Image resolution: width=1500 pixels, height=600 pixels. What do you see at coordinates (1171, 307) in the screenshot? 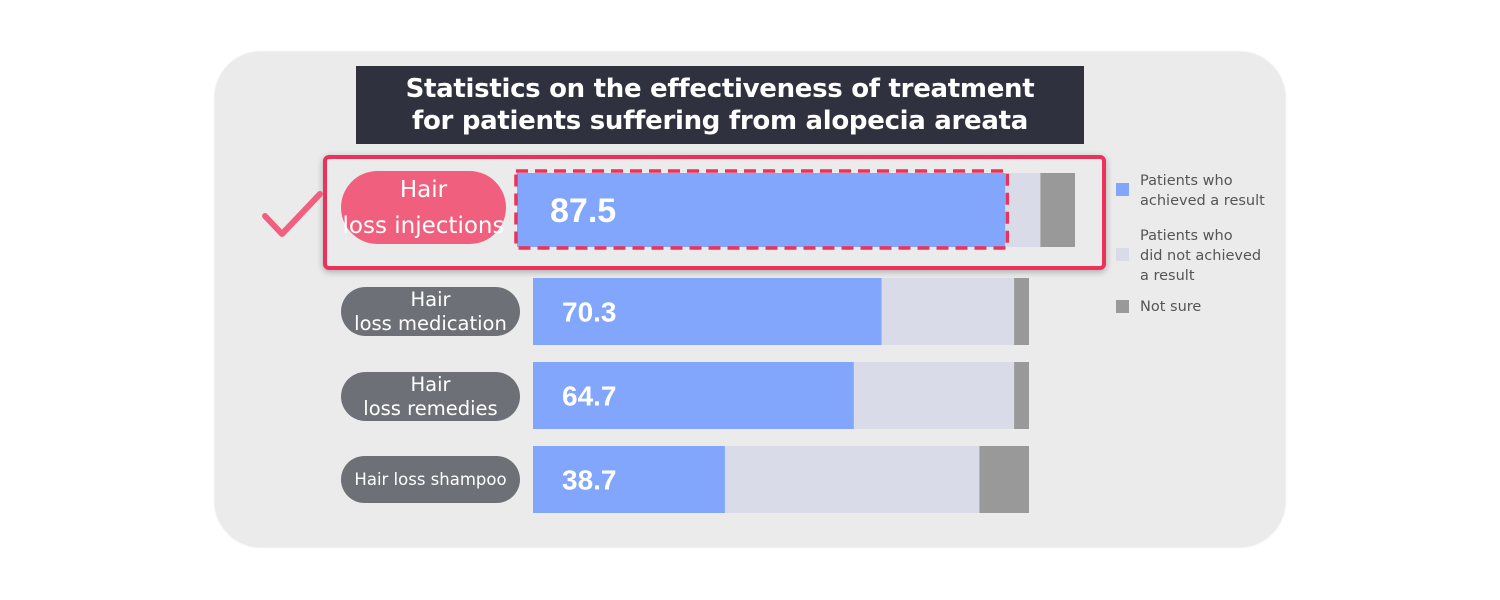
I see `legend-line: Not sure` at bounding box center [1171, 307].